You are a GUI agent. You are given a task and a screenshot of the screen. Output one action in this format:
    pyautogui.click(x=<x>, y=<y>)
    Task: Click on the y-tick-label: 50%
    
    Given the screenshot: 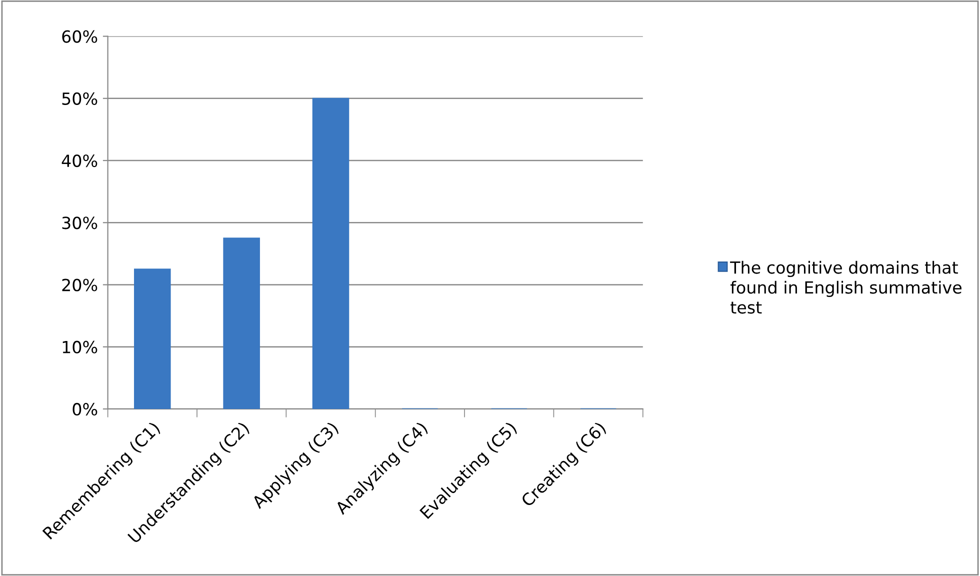 What is the action you would take?
    pyautogui.click(x=80, y=98)
    